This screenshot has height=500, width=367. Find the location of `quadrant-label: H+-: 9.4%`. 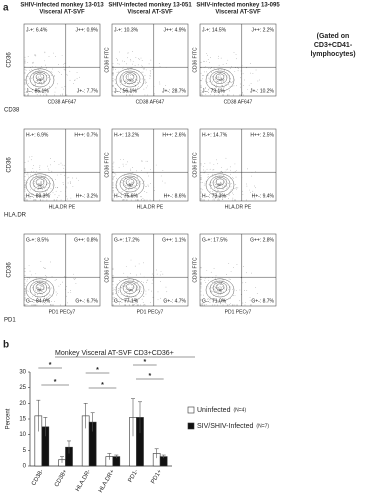

quadrant-label: H+-: 9.4% is located at coordinates (263, 196).